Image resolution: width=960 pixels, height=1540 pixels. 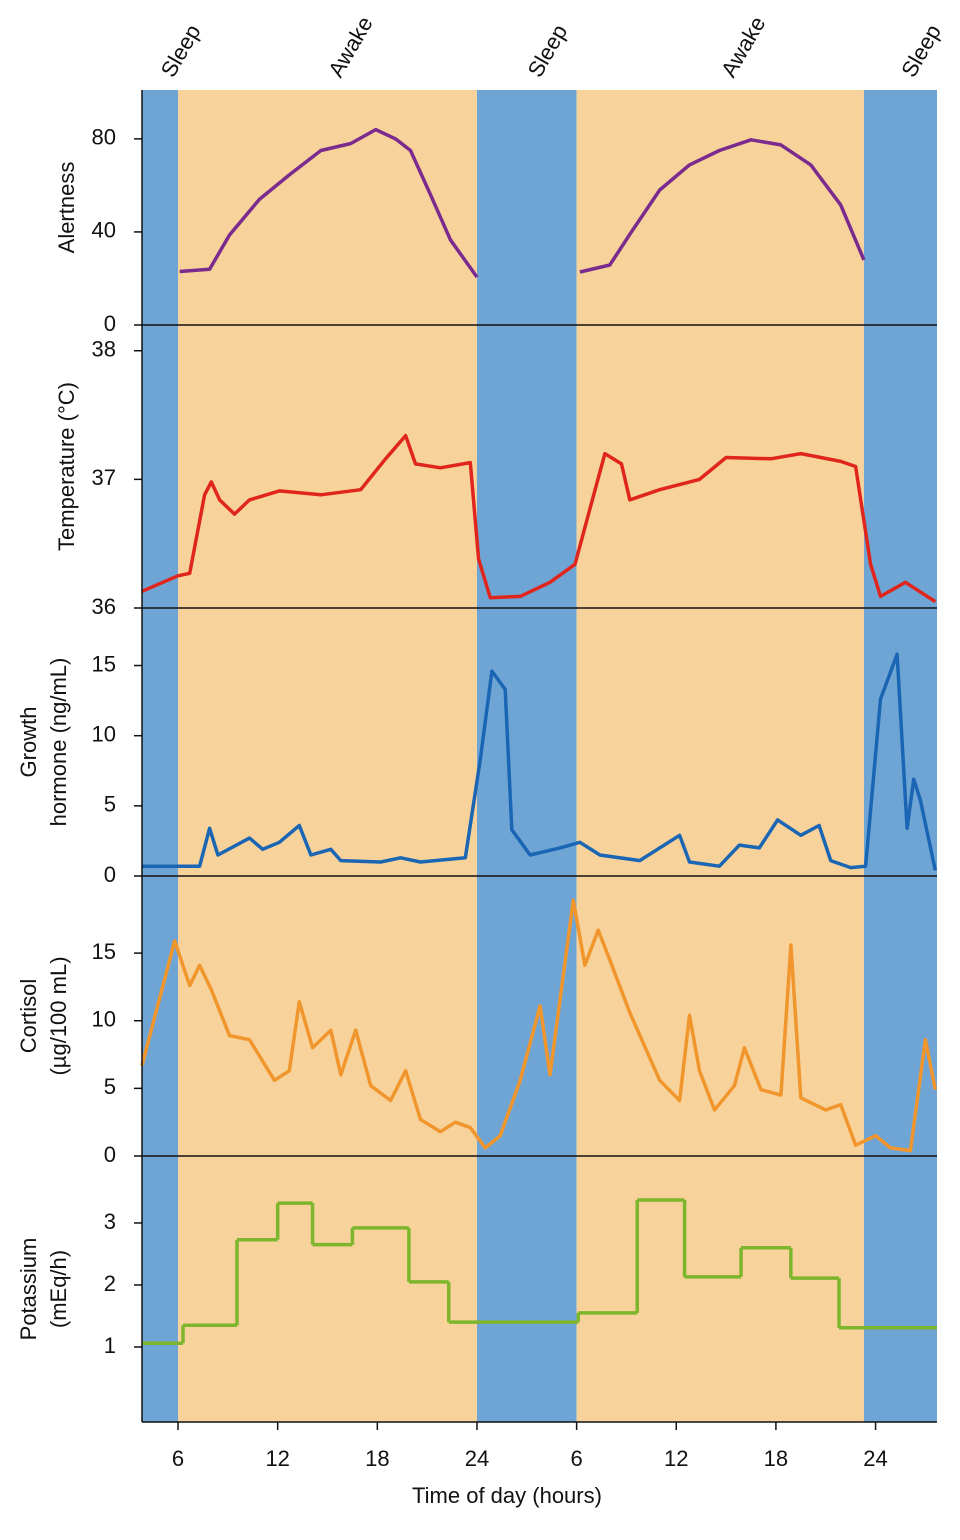 What do you see at coordinates (104, 230) in the screenshot?
I see `y-tick-label: 40` at bounding box center [104, 230].